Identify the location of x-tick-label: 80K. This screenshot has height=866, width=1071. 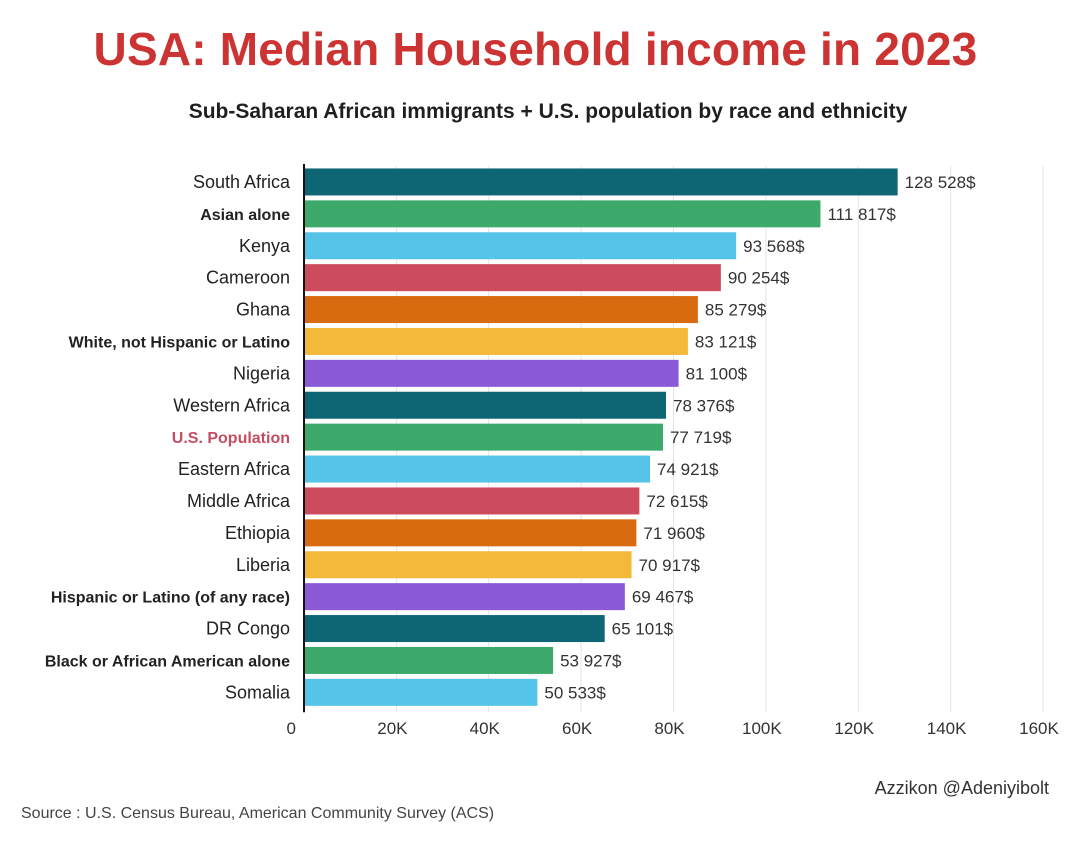
(669, 728).